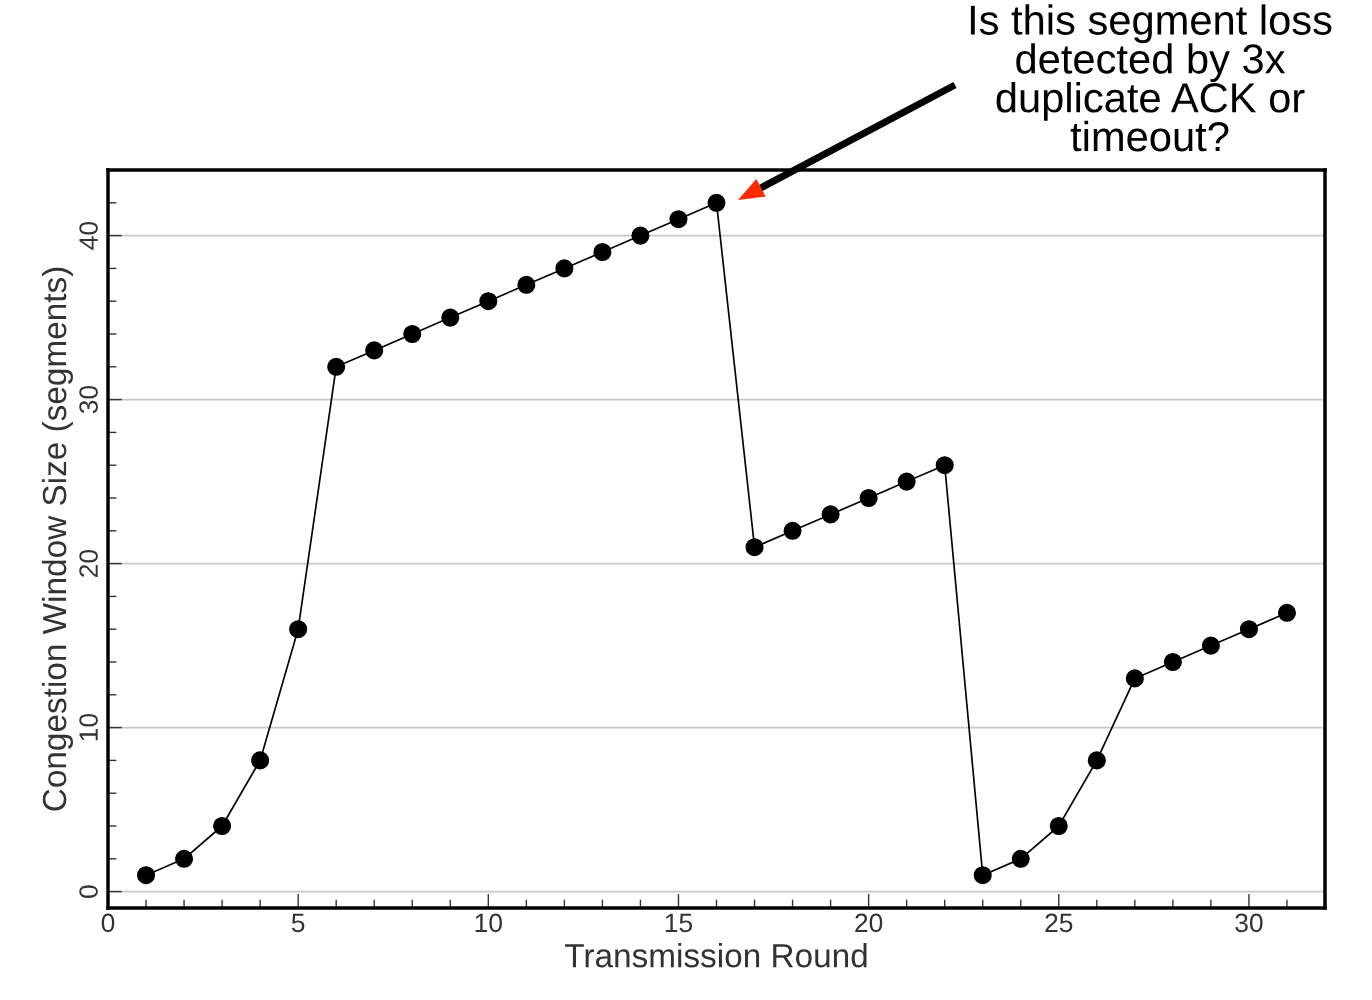 The width and height of the screenshot is (1372, 1000). What do you see at coordinates (488, 923) in the screenshot?
I see `x-tick-label: 10` at bounding box center [488, 923].